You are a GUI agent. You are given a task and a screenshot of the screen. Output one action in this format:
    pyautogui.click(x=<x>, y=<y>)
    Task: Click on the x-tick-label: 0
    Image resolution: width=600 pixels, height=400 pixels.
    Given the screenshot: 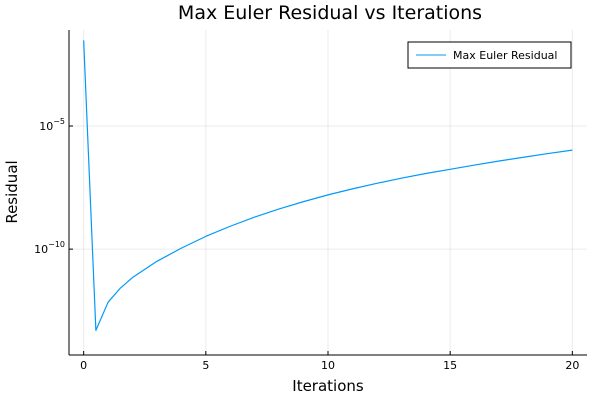 What is the action you would take?
    pyautogui.click(x=83, y=365)
    